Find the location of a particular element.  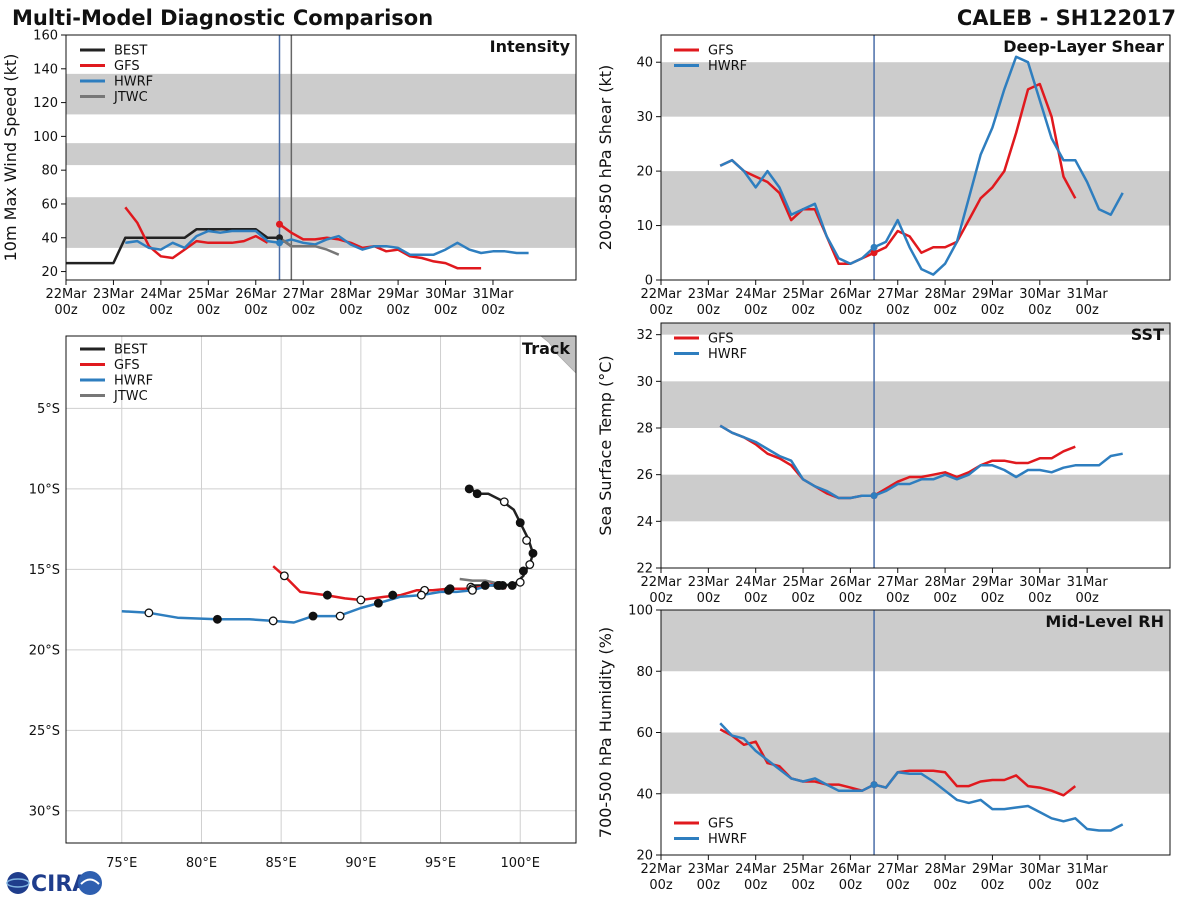

track-ytick-label-2: 15°S is located at coordinates (44, 570).